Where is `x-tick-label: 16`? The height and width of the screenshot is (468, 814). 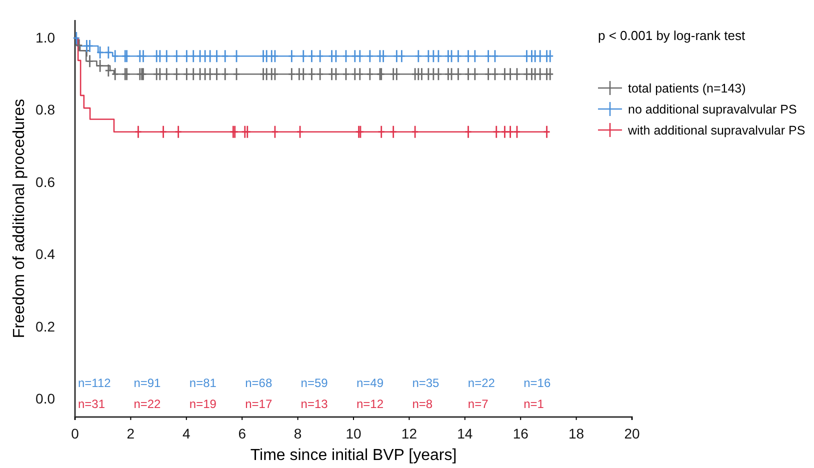
x-tick-label: 16 is located at coordinates (520, 433).